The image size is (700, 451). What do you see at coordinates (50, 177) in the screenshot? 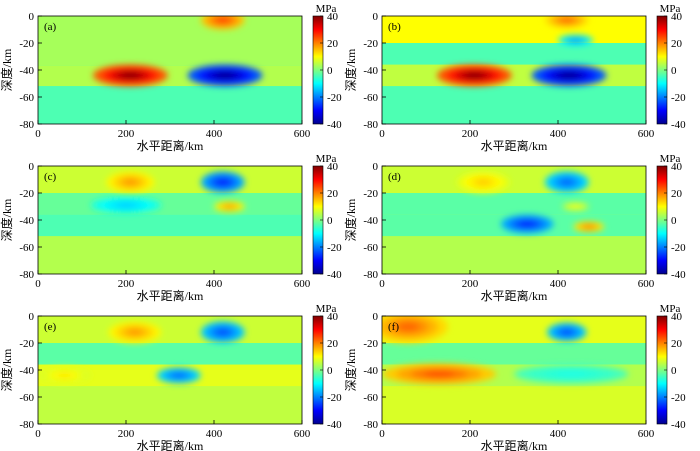
I see `panel-label: (c)` at bounding box center [50, 177].